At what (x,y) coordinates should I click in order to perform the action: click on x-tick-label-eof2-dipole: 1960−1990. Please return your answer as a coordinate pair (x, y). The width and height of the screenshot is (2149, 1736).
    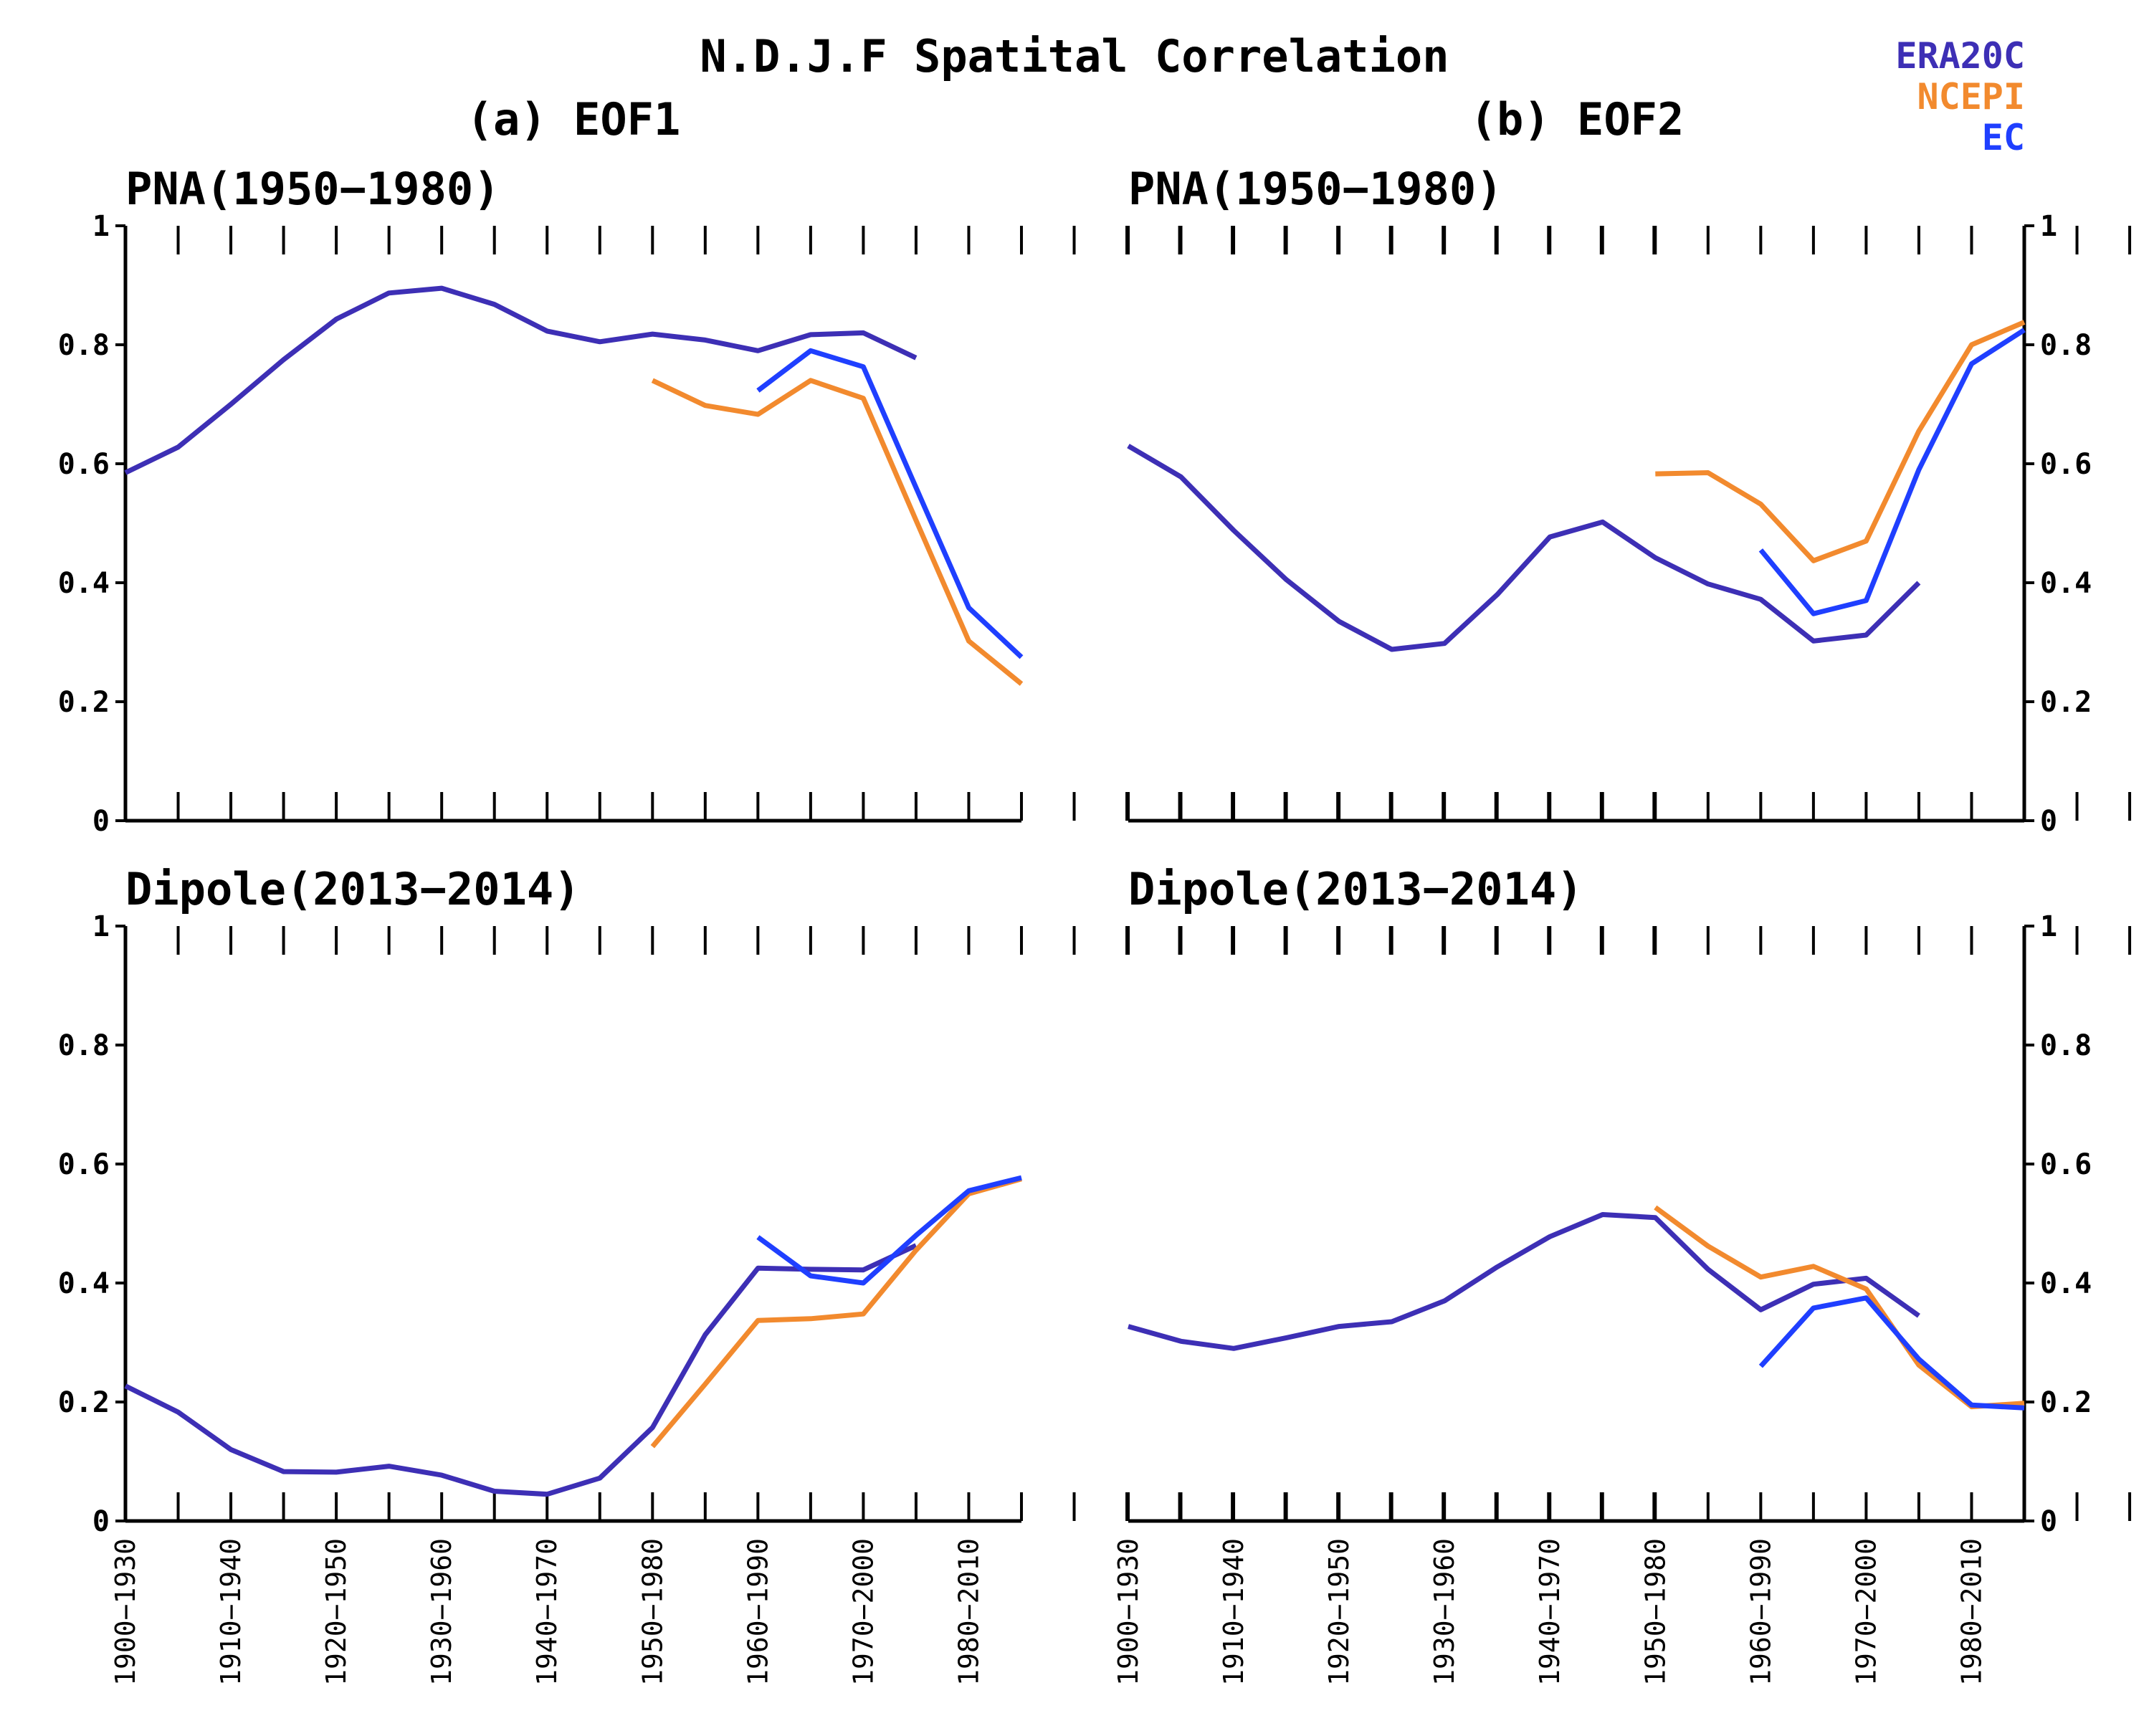
    Looking at the image, I should click on (1760, 1612).